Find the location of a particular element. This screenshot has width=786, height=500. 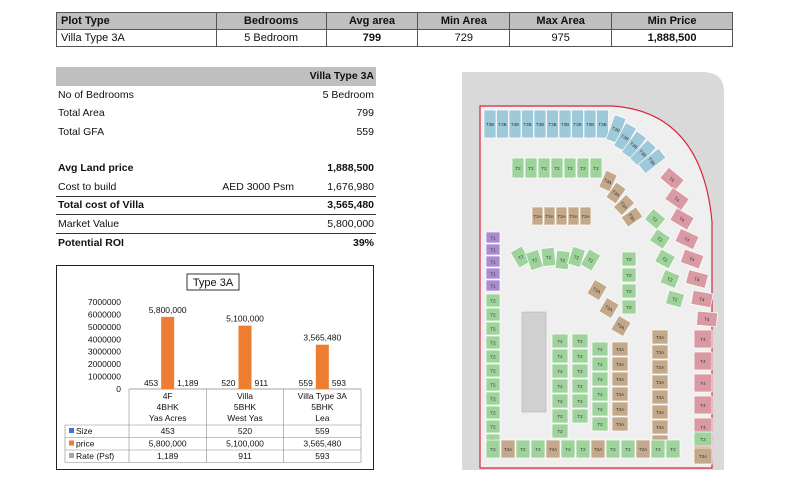

category-label: 4BHK is located at coordinates (168, 407).